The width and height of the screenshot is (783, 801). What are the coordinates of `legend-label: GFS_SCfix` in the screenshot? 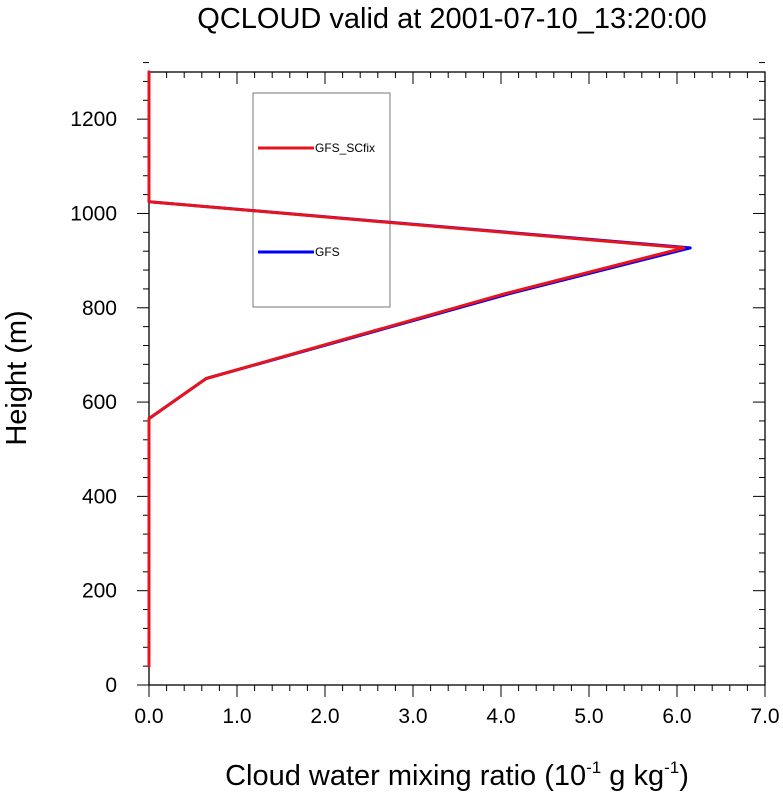 It's located at (345, 148).